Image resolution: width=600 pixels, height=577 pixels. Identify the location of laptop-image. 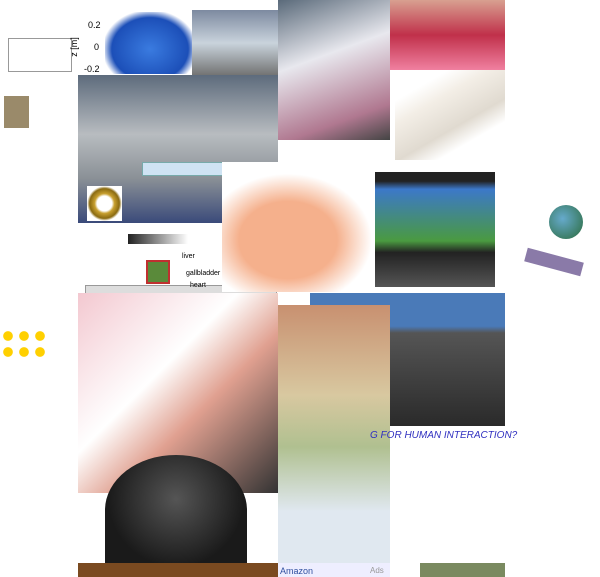
(435, 229).